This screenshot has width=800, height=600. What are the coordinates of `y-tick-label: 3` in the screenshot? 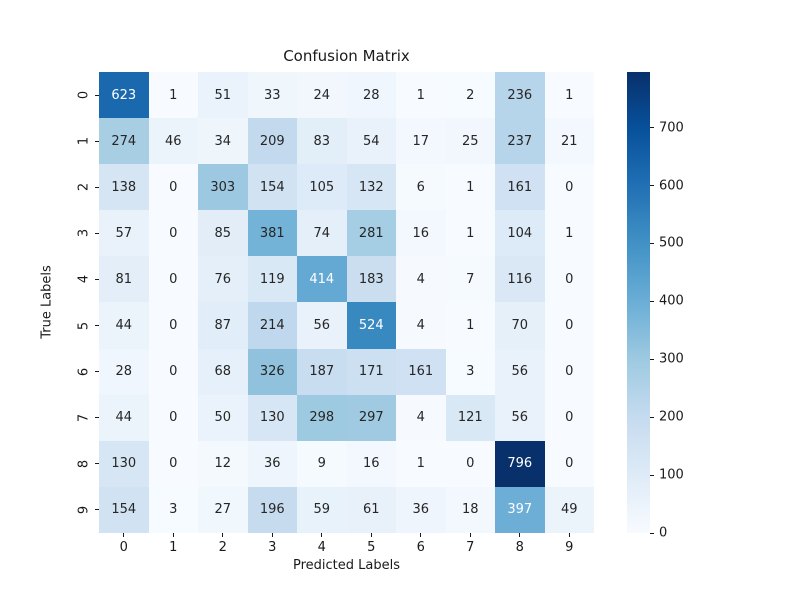 It's located at (84, 233).